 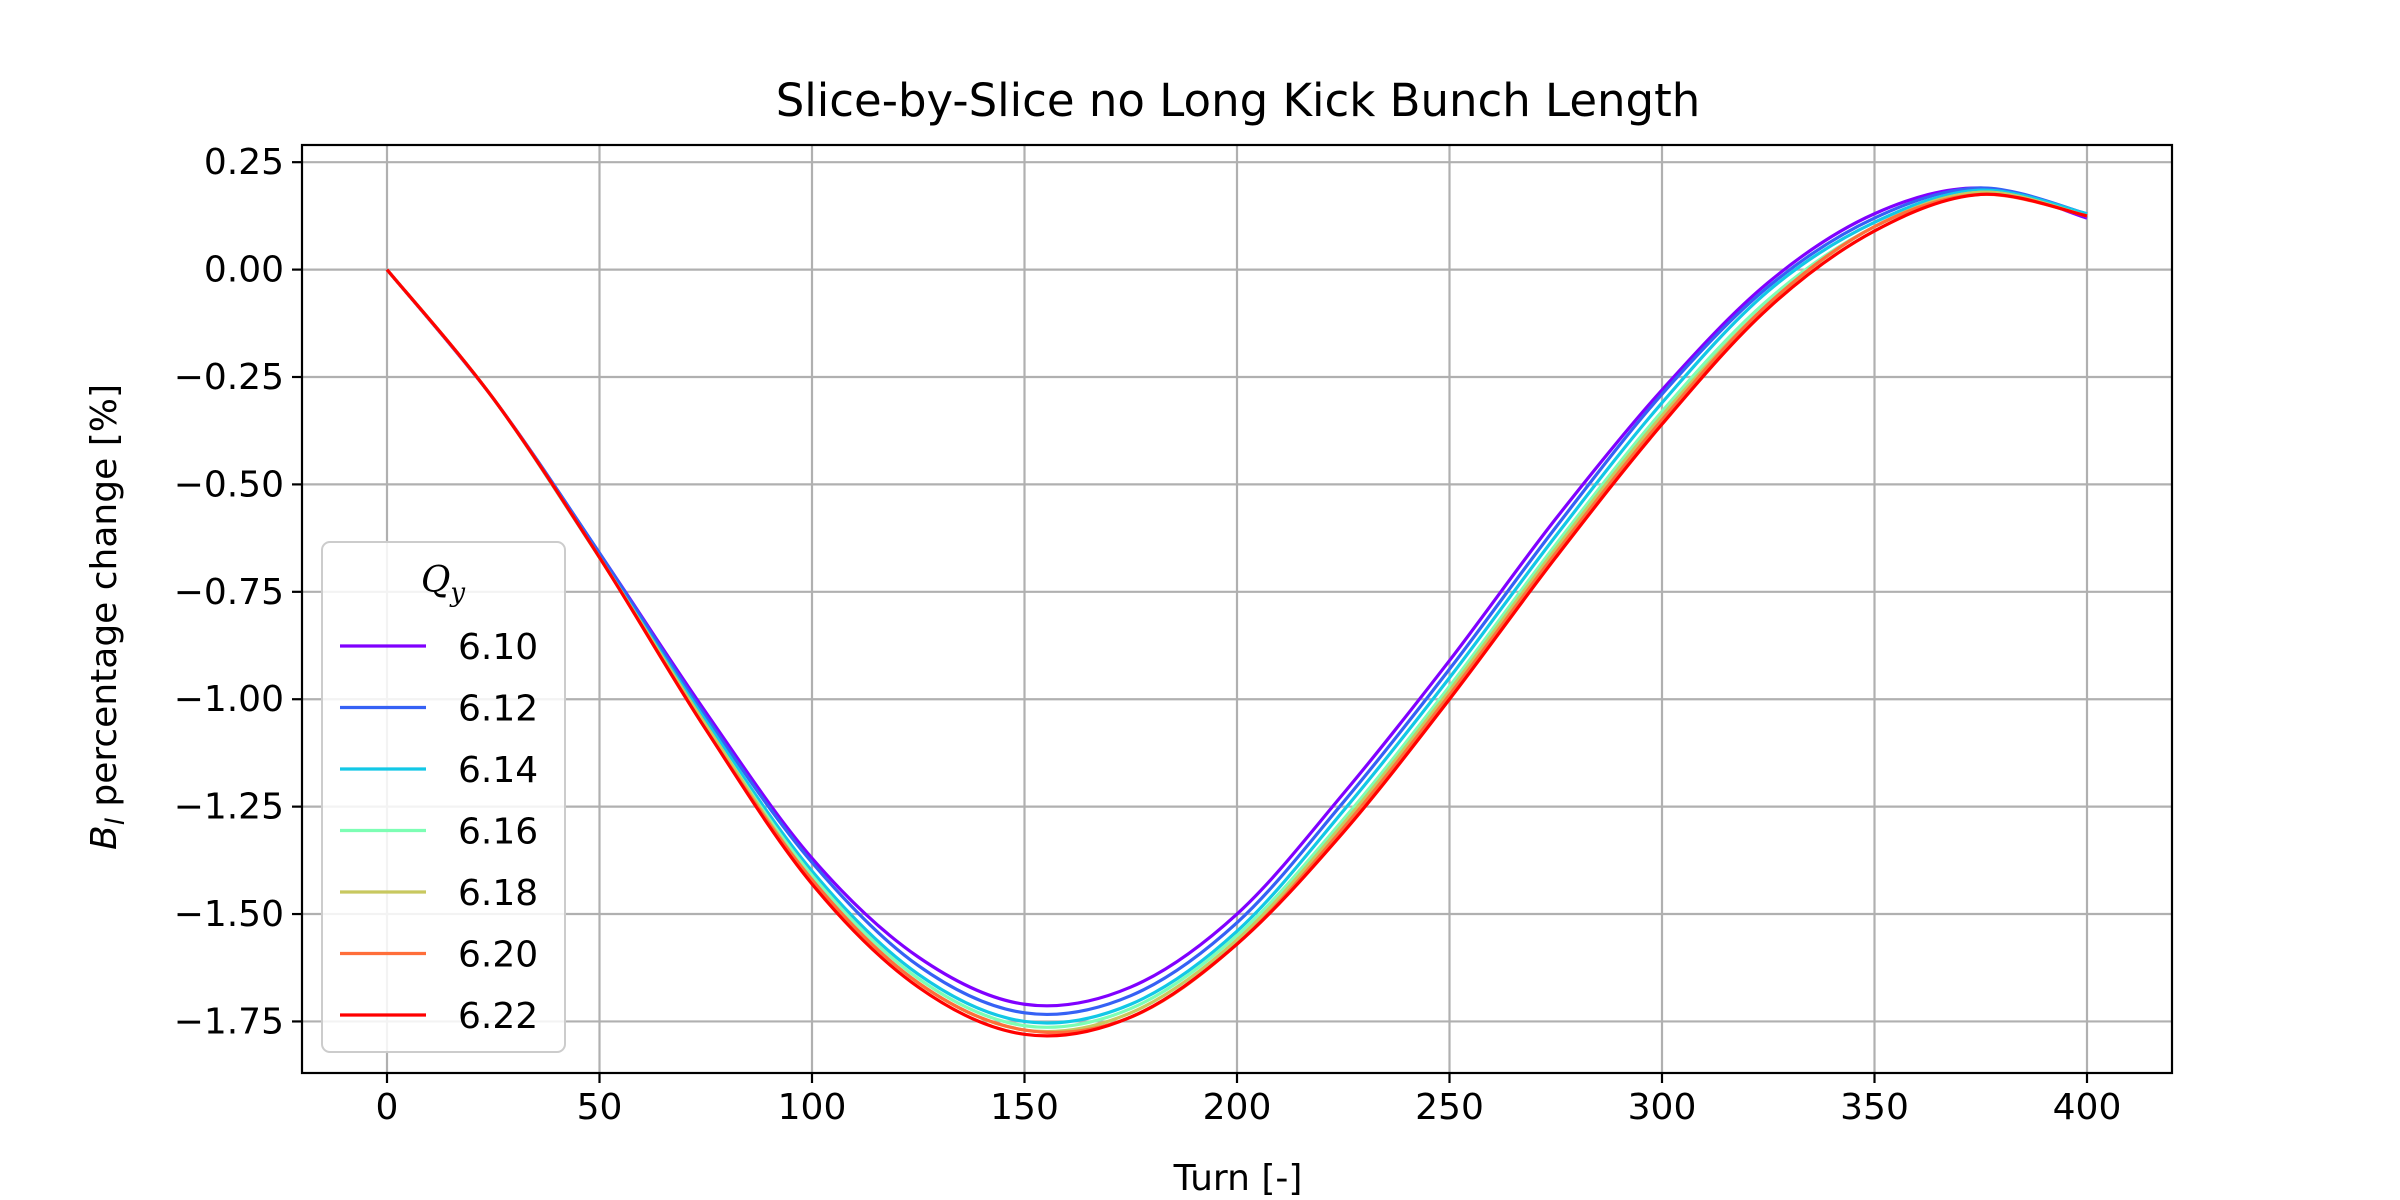 What do you see at coordinates (1662, 1107) in the screenshot?
I see `x-tick-label: 300` at bounding box center [1662, 1107].